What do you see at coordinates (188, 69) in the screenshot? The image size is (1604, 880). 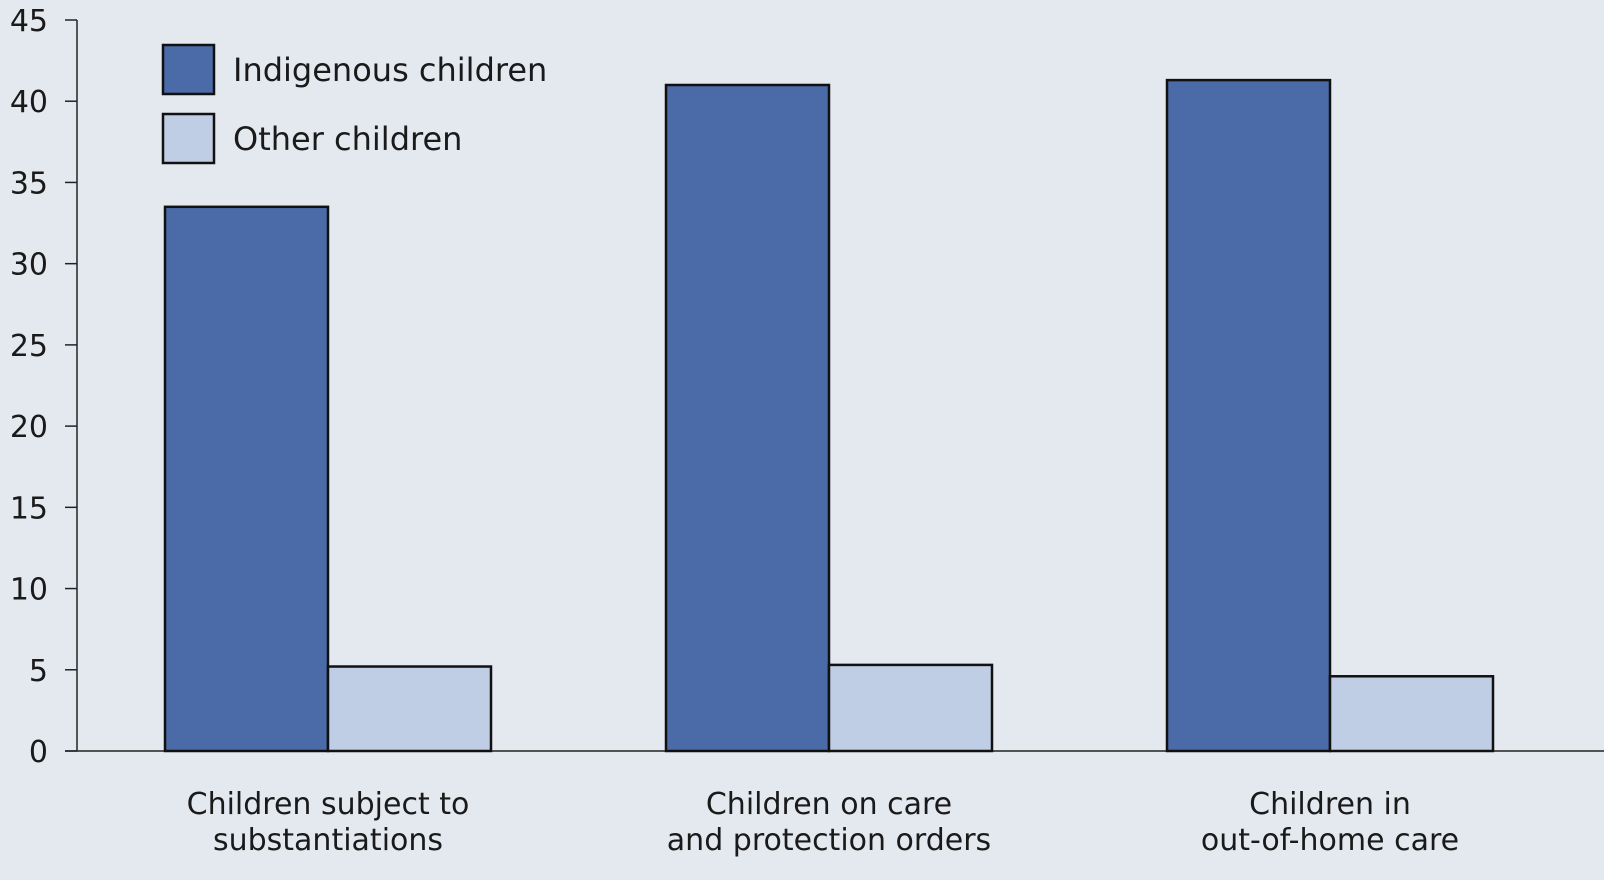 I see `legend-swatch-indigenous` at bounding box center [188, 69].